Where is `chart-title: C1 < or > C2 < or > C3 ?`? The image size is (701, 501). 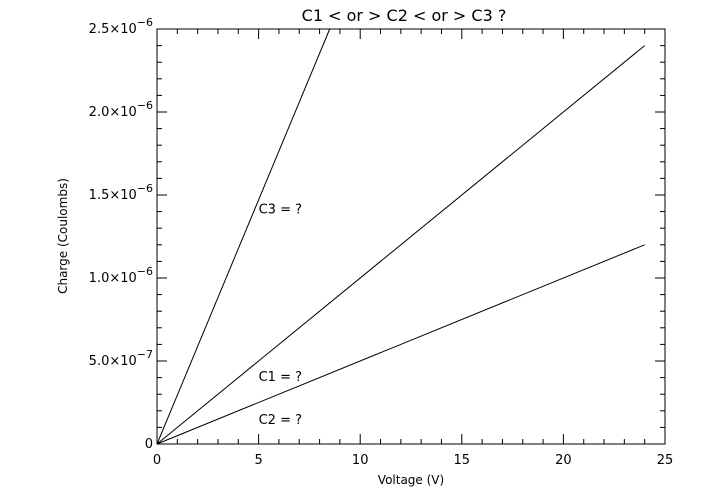 chart-title: C1 < or > C2 < or > C3 ? is located at coordinates (404, 15).